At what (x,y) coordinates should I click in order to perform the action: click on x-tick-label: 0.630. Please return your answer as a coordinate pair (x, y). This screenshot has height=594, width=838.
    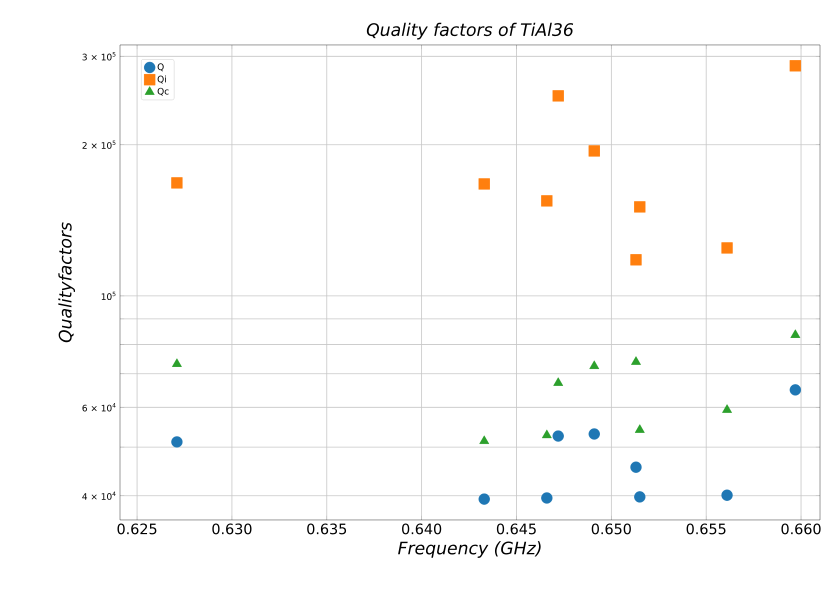
    Looking at the image, I should click on (232, 528).